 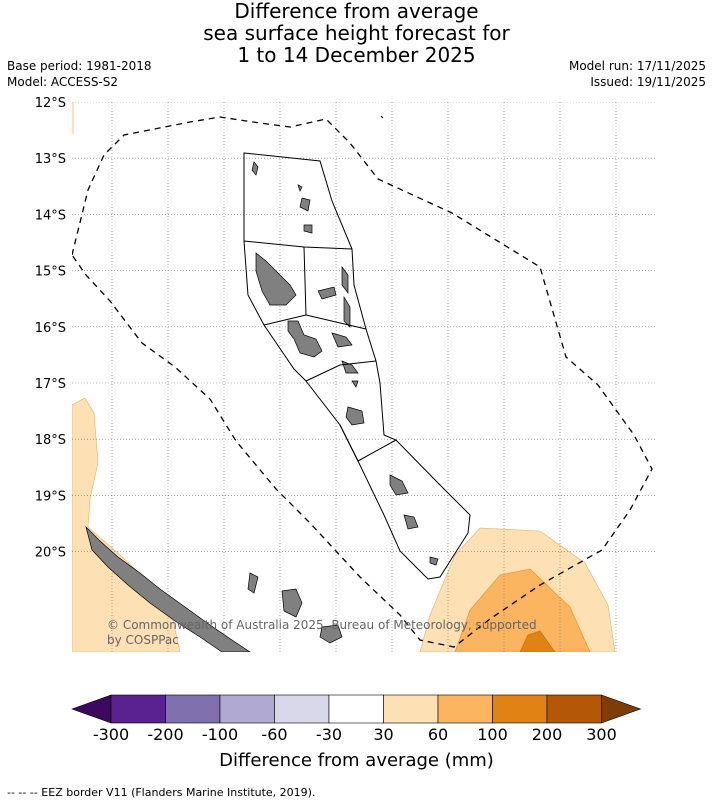 What do you see at coordinates (537, 641) in the screenshot?
I see `anomaly-100-200-east` at bounding box center [537, 641].